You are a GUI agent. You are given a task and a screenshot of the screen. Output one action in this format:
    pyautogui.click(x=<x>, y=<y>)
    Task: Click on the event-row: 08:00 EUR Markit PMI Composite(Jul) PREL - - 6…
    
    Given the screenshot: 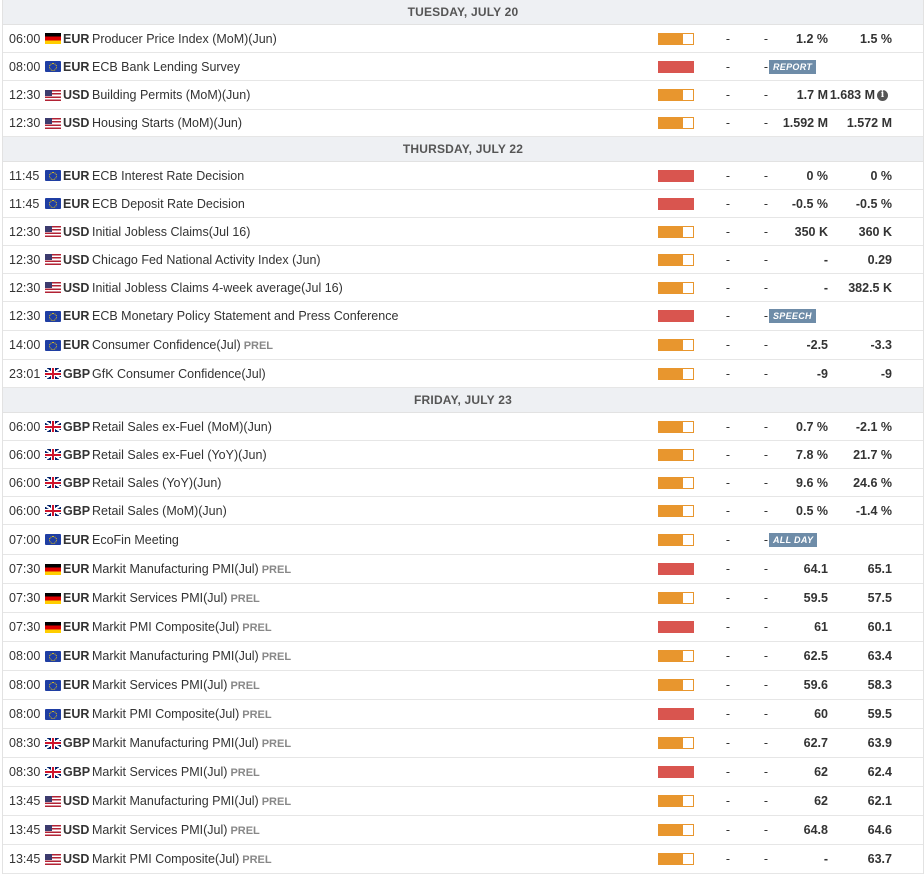 What is the action you would take?
    pyautogui.click(x=463, y=714)
    